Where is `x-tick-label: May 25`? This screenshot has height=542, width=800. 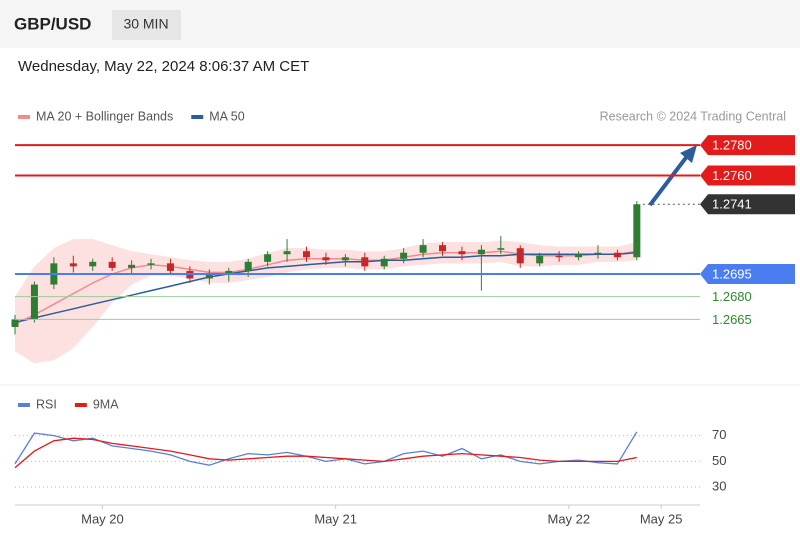
x-tick-label: May 25 is located at coordinates (661, 518).